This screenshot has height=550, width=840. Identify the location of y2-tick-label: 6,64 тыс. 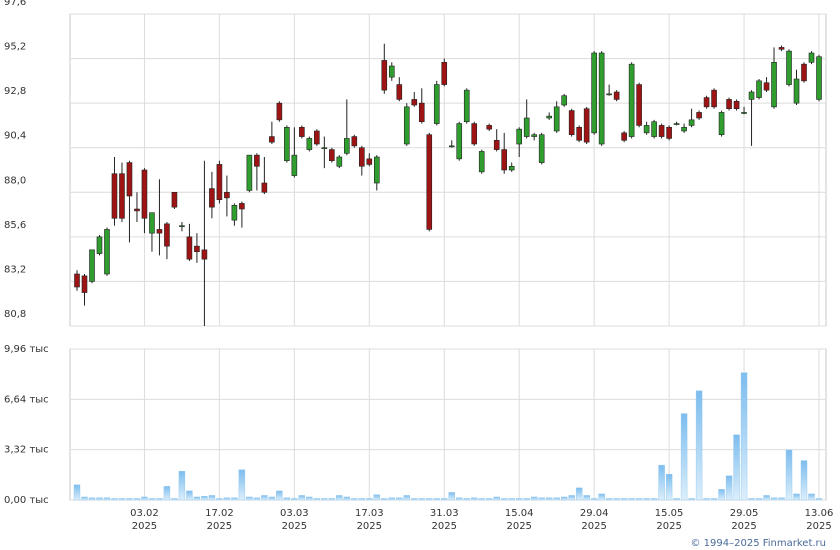
(26, 399).